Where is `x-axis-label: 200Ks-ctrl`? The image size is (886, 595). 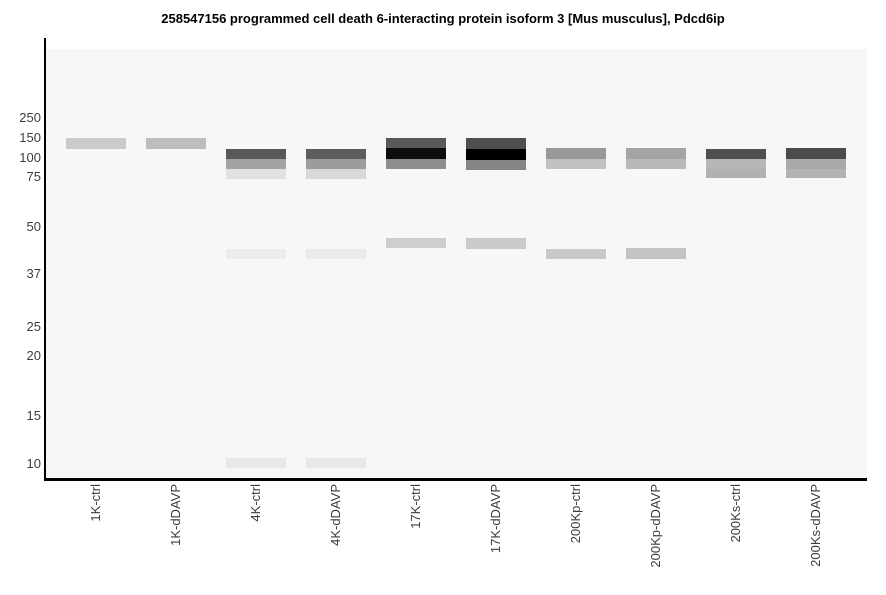
x-axis-label: 200Ks-ctrl is located at coordinates (735, 513).